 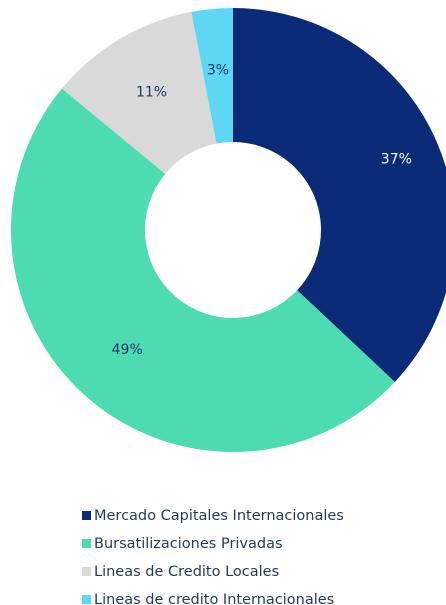 What do you see at coordinates (214, 598) in the screenshot?
I see `legend-label: Lineas de credito Internacionales` at bounding box center [214, 598].